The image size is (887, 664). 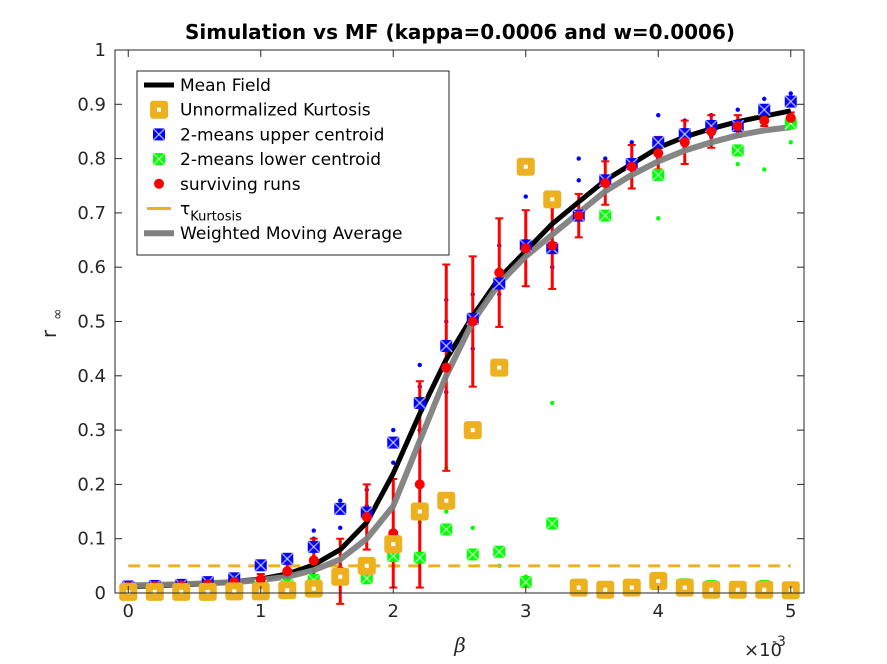 I want to click on x-axis-label: β, so click(x=459, y=645).